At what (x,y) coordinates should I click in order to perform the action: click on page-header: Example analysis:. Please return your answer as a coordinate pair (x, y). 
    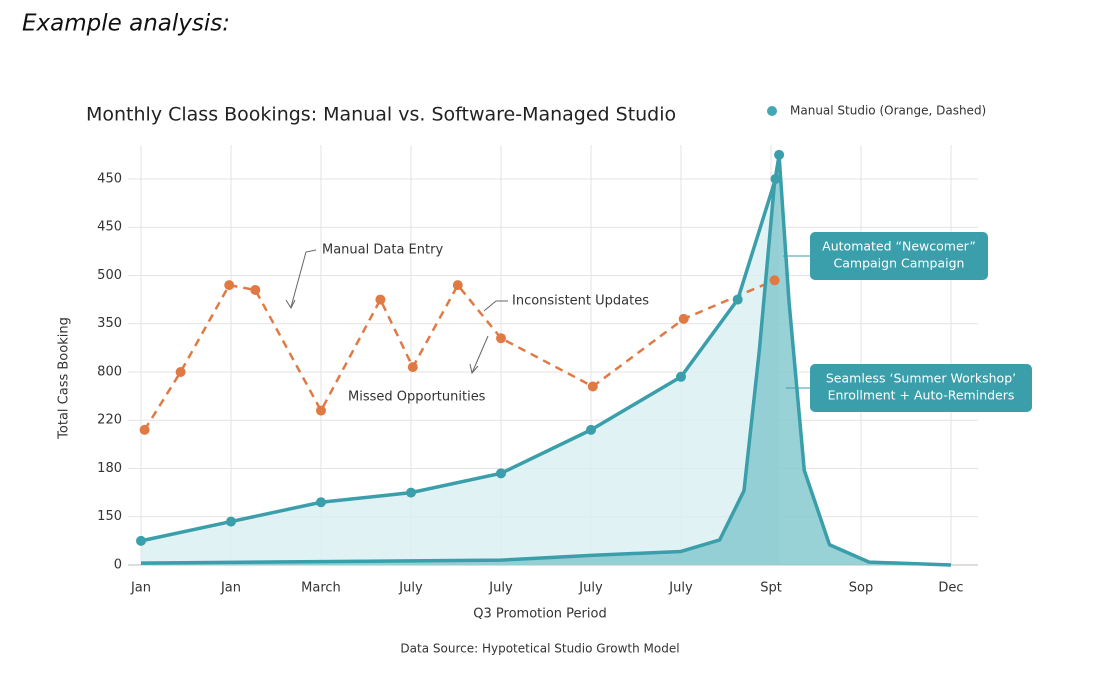
    Looking at the image, I should click on (126, 24).